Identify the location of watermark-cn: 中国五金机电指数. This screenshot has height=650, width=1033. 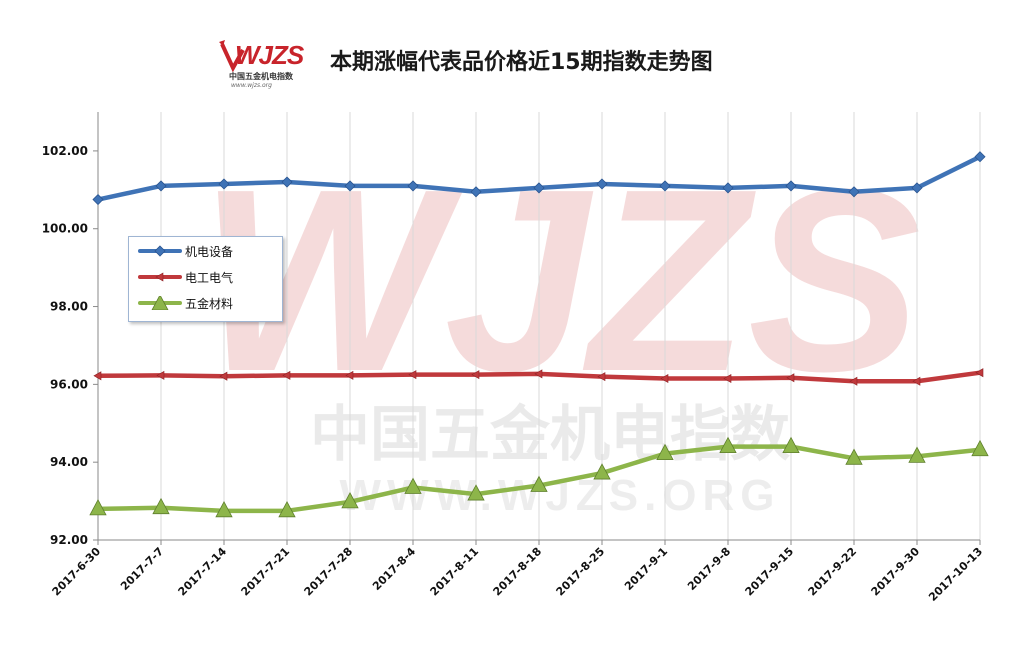
(550, 435).